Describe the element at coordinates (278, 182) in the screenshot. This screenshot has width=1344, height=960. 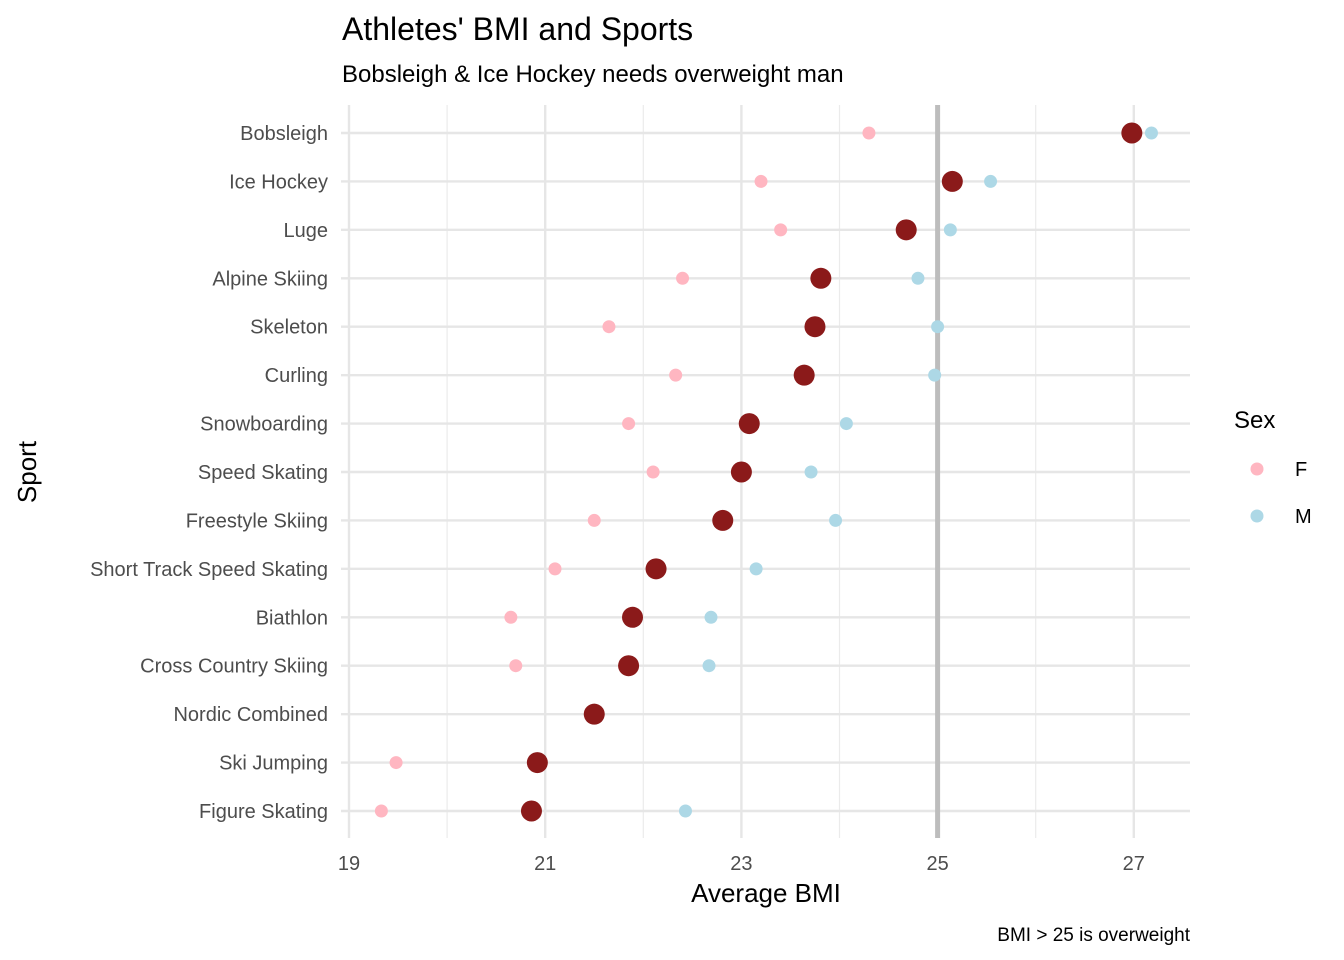
I see `y-tick-label: Ice Hockey` at that location.